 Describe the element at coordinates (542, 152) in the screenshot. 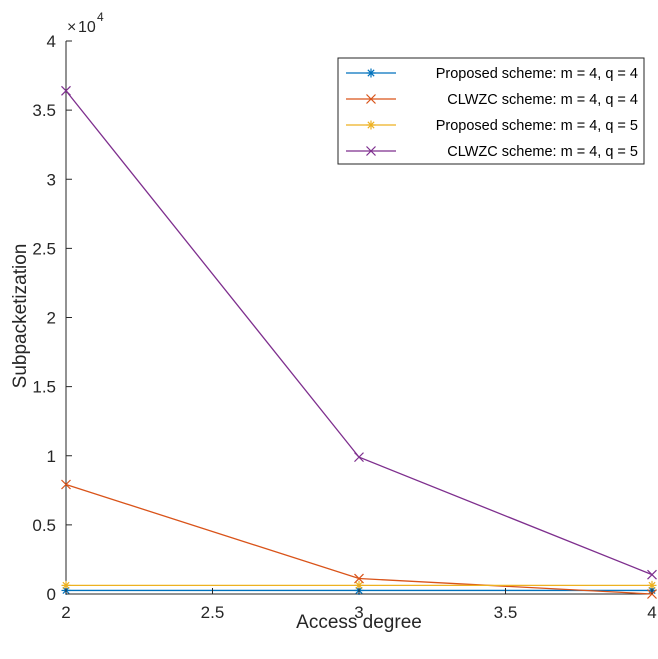

I see `legend-label: CLWZC scheme: m = 4, q = 5` at that location.